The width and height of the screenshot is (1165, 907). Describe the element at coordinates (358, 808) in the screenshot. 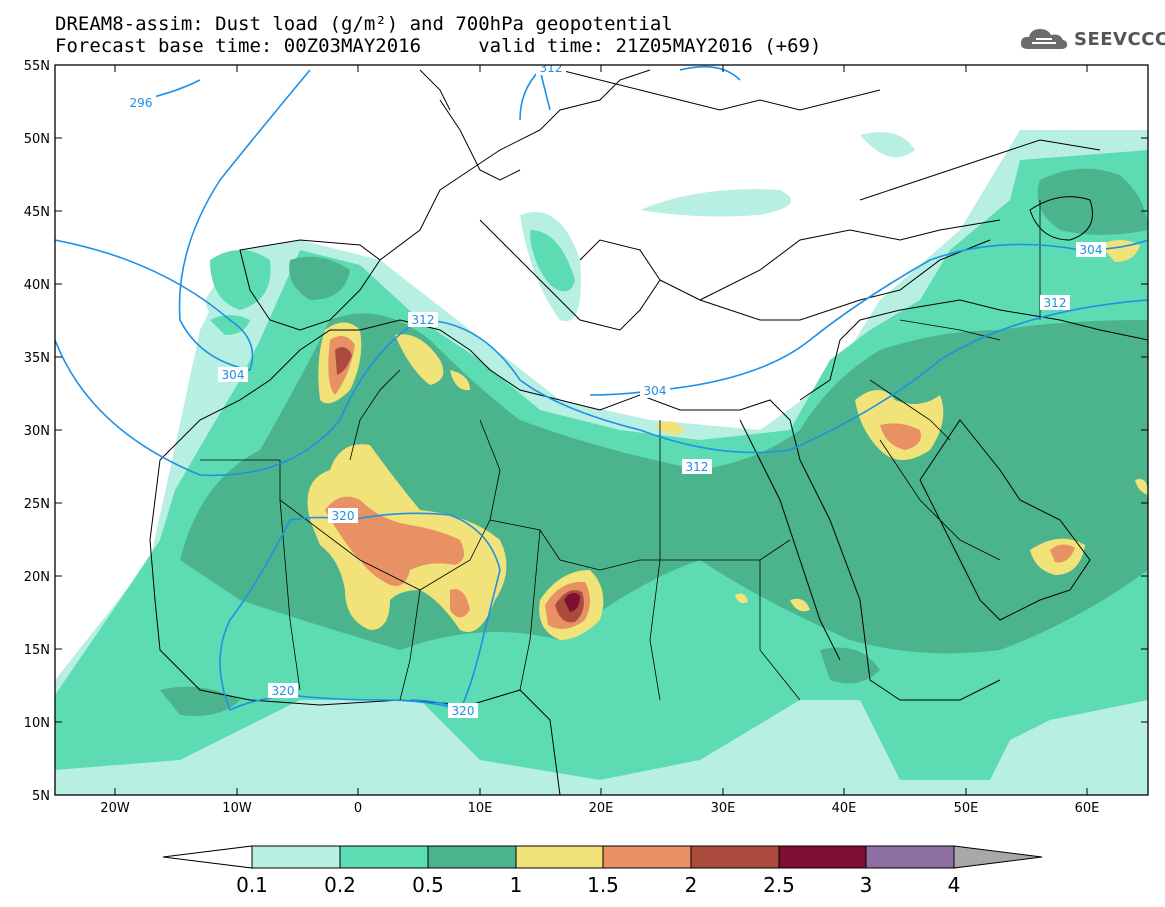

I see `lon-label: 0` at that location.